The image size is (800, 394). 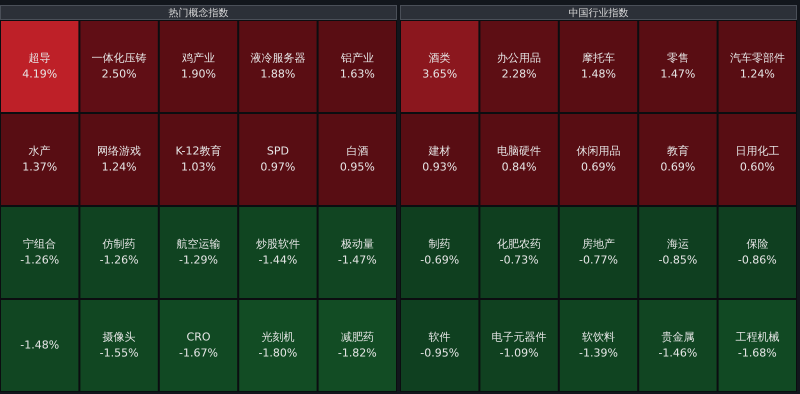 I want to click on category-label: 极动量, so click(x=357, y=243).